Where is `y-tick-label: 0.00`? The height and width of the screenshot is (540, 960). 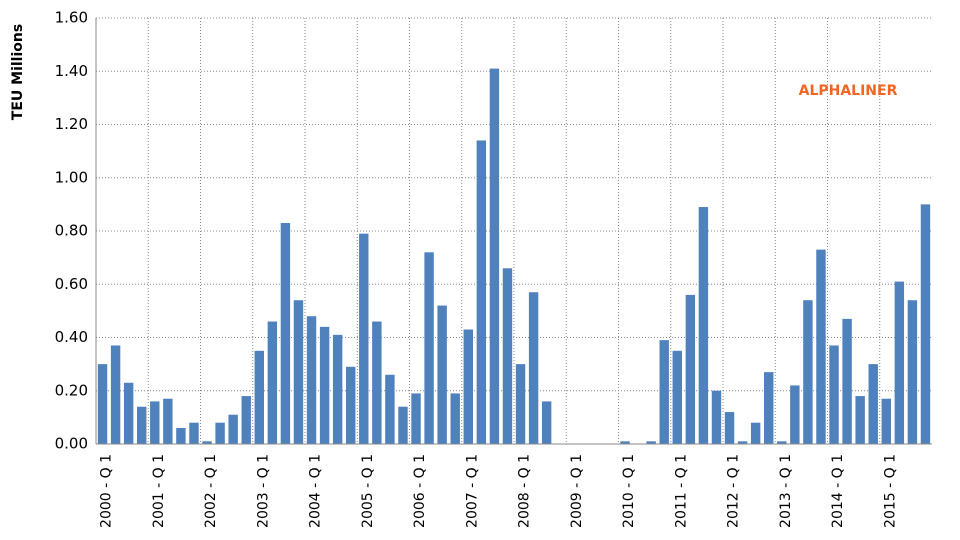 y-tick-label: 0.00 is located at coordinates (71, 444).